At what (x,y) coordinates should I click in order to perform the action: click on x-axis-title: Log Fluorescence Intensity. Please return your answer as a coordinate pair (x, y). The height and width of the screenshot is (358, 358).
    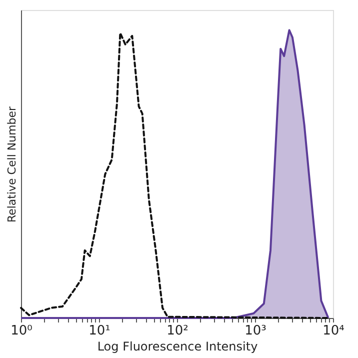
    Looking at the image, I should click on (177, 347).